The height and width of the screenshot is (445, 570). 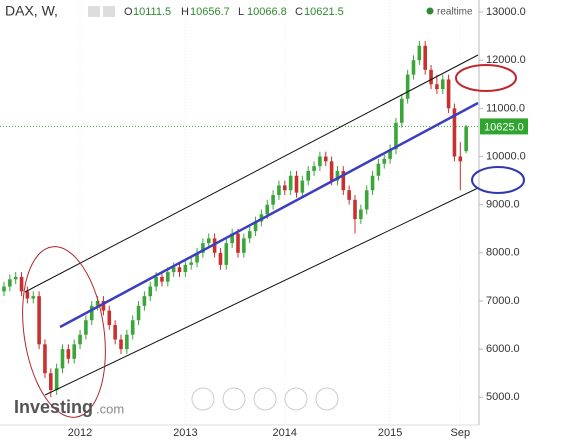 What do you see at coordinates (234, 399) in the screenshot?
I see `zoom-out-button` at bounding box center [234, 399].